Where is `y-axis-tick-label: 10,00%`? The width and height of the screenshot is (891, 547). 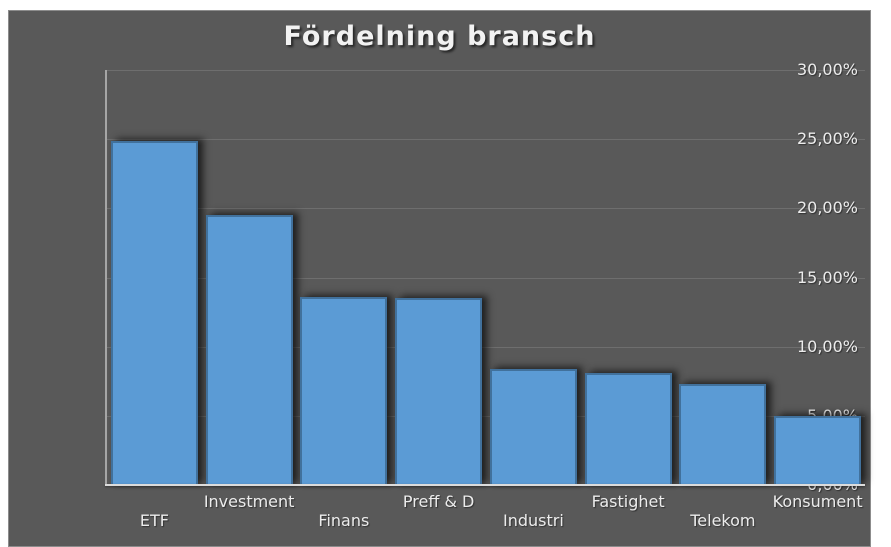 y-axis-tick-label: 10,00% is located at coordinates (827, 346).